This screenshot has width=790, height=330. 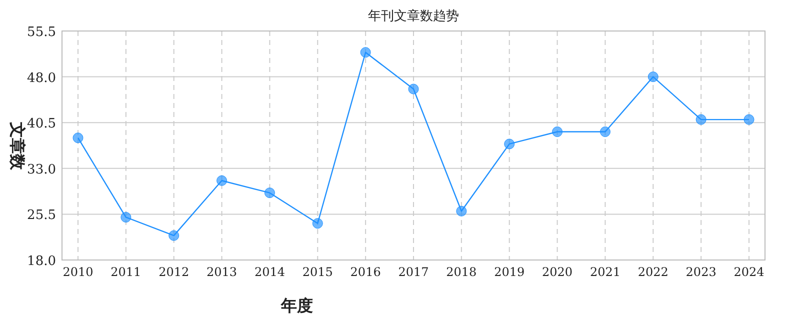 What do you see at coordinates (174, 272) in the screenshot?
I see `x-tick-label: 2012` at bounding box center [174, 272].